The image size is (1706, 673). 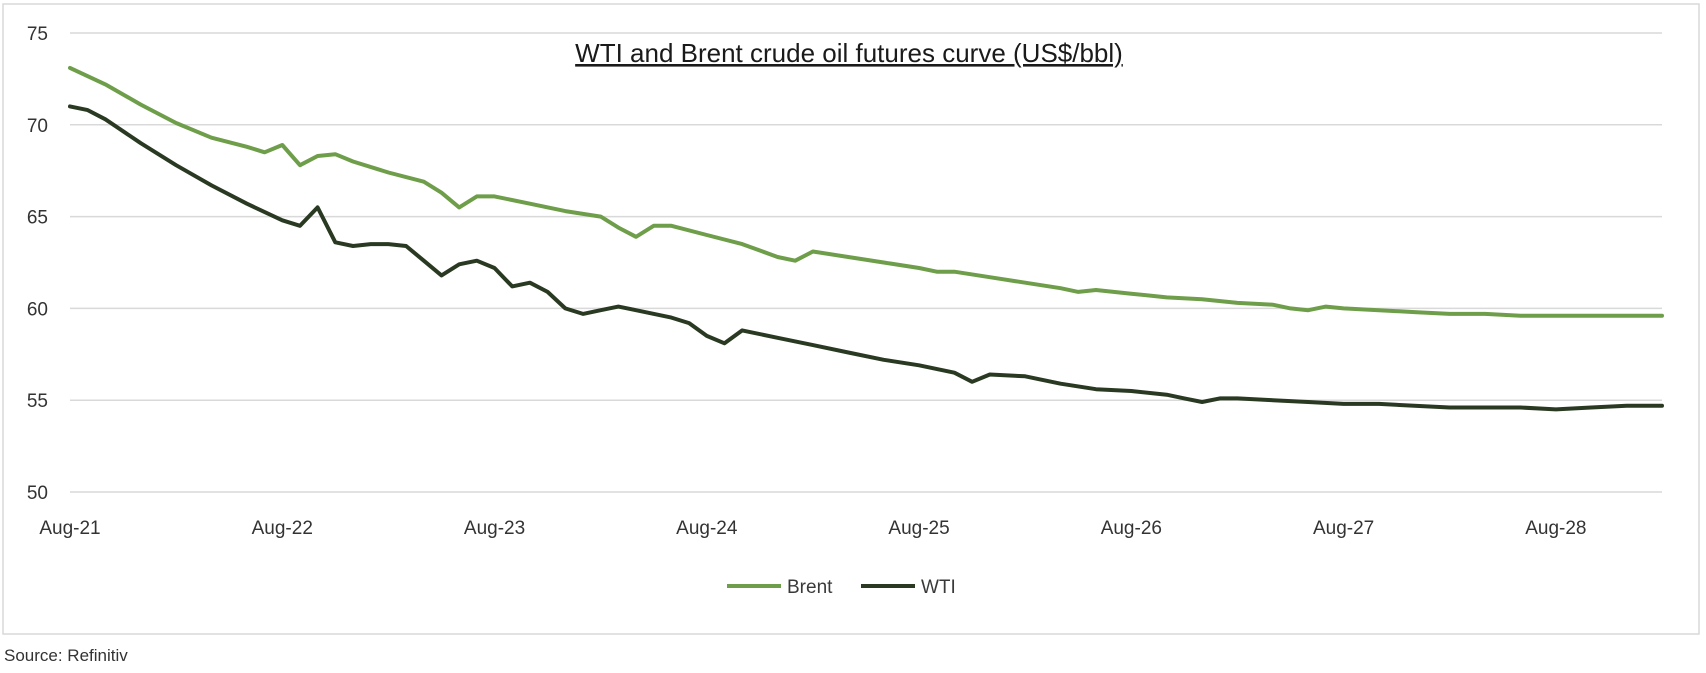 What do you see at coordinates (1343, 528) in the screenshot?
I see `x-tick-label: Aug-27` at bounding box center [1343, 528].